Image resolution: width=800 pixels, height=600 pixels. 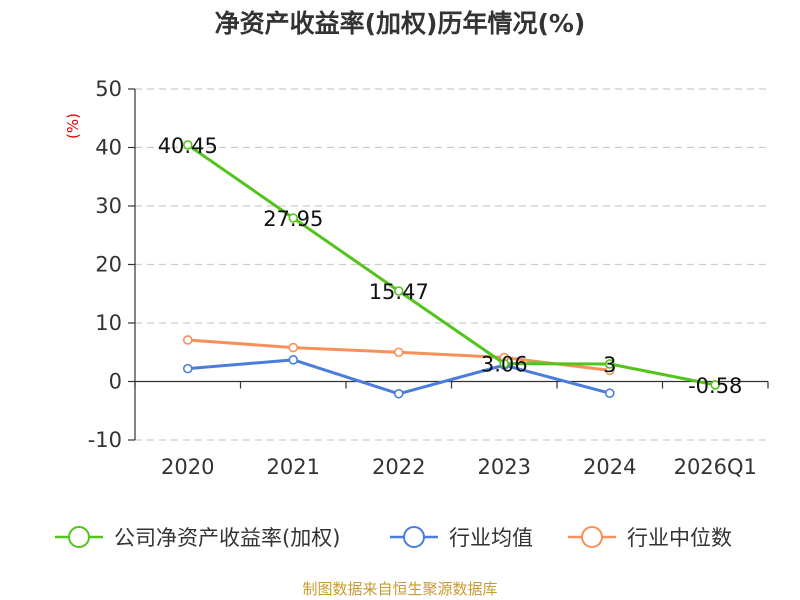 I want to click on data-label: 3.06, so click(x=504, y=365).